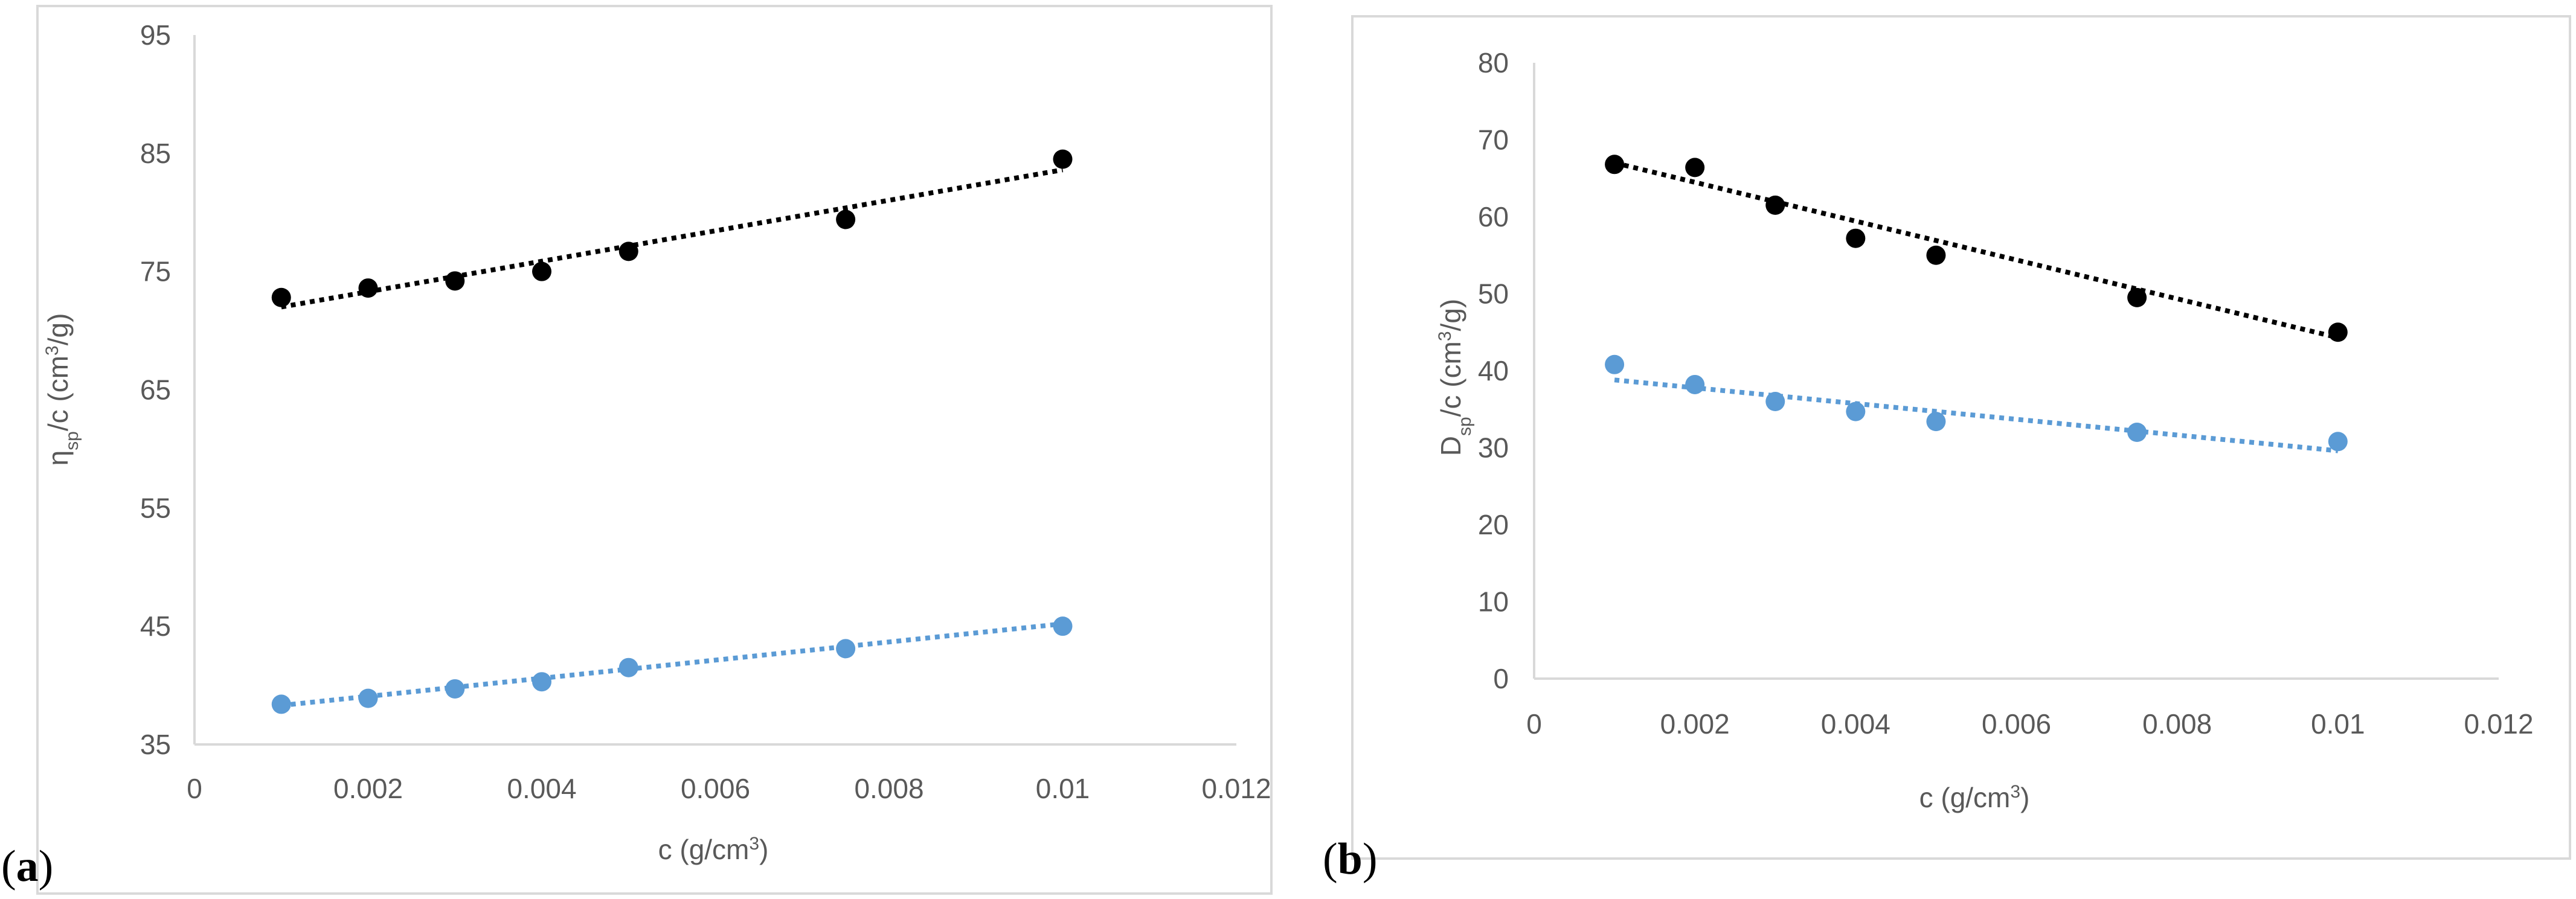 The height and width of the screenshot is (899, 2576). I want to click on panel-label-a-letter: a, so click(27, 866).